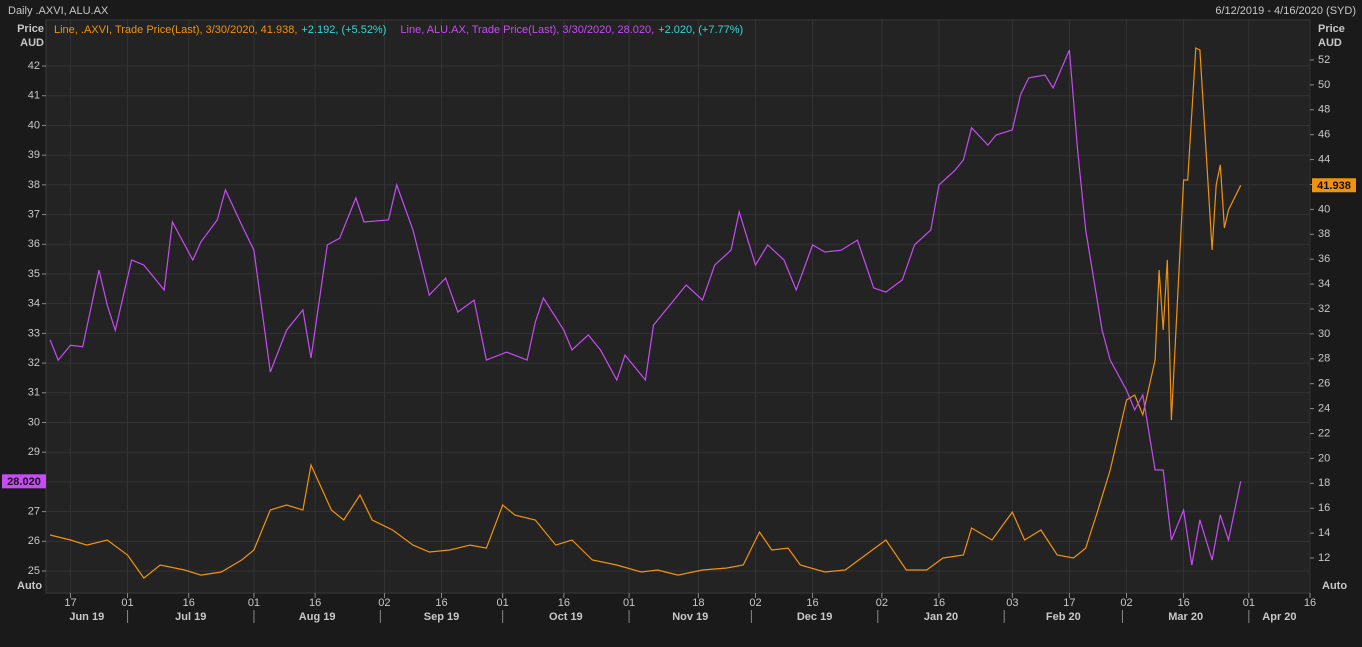 This screenshot has width=1362, height=647. Describe the element at coordinates (700, 30) in the screenshot. I see `legend-change: +2.020, (+7.77%)` at that location.